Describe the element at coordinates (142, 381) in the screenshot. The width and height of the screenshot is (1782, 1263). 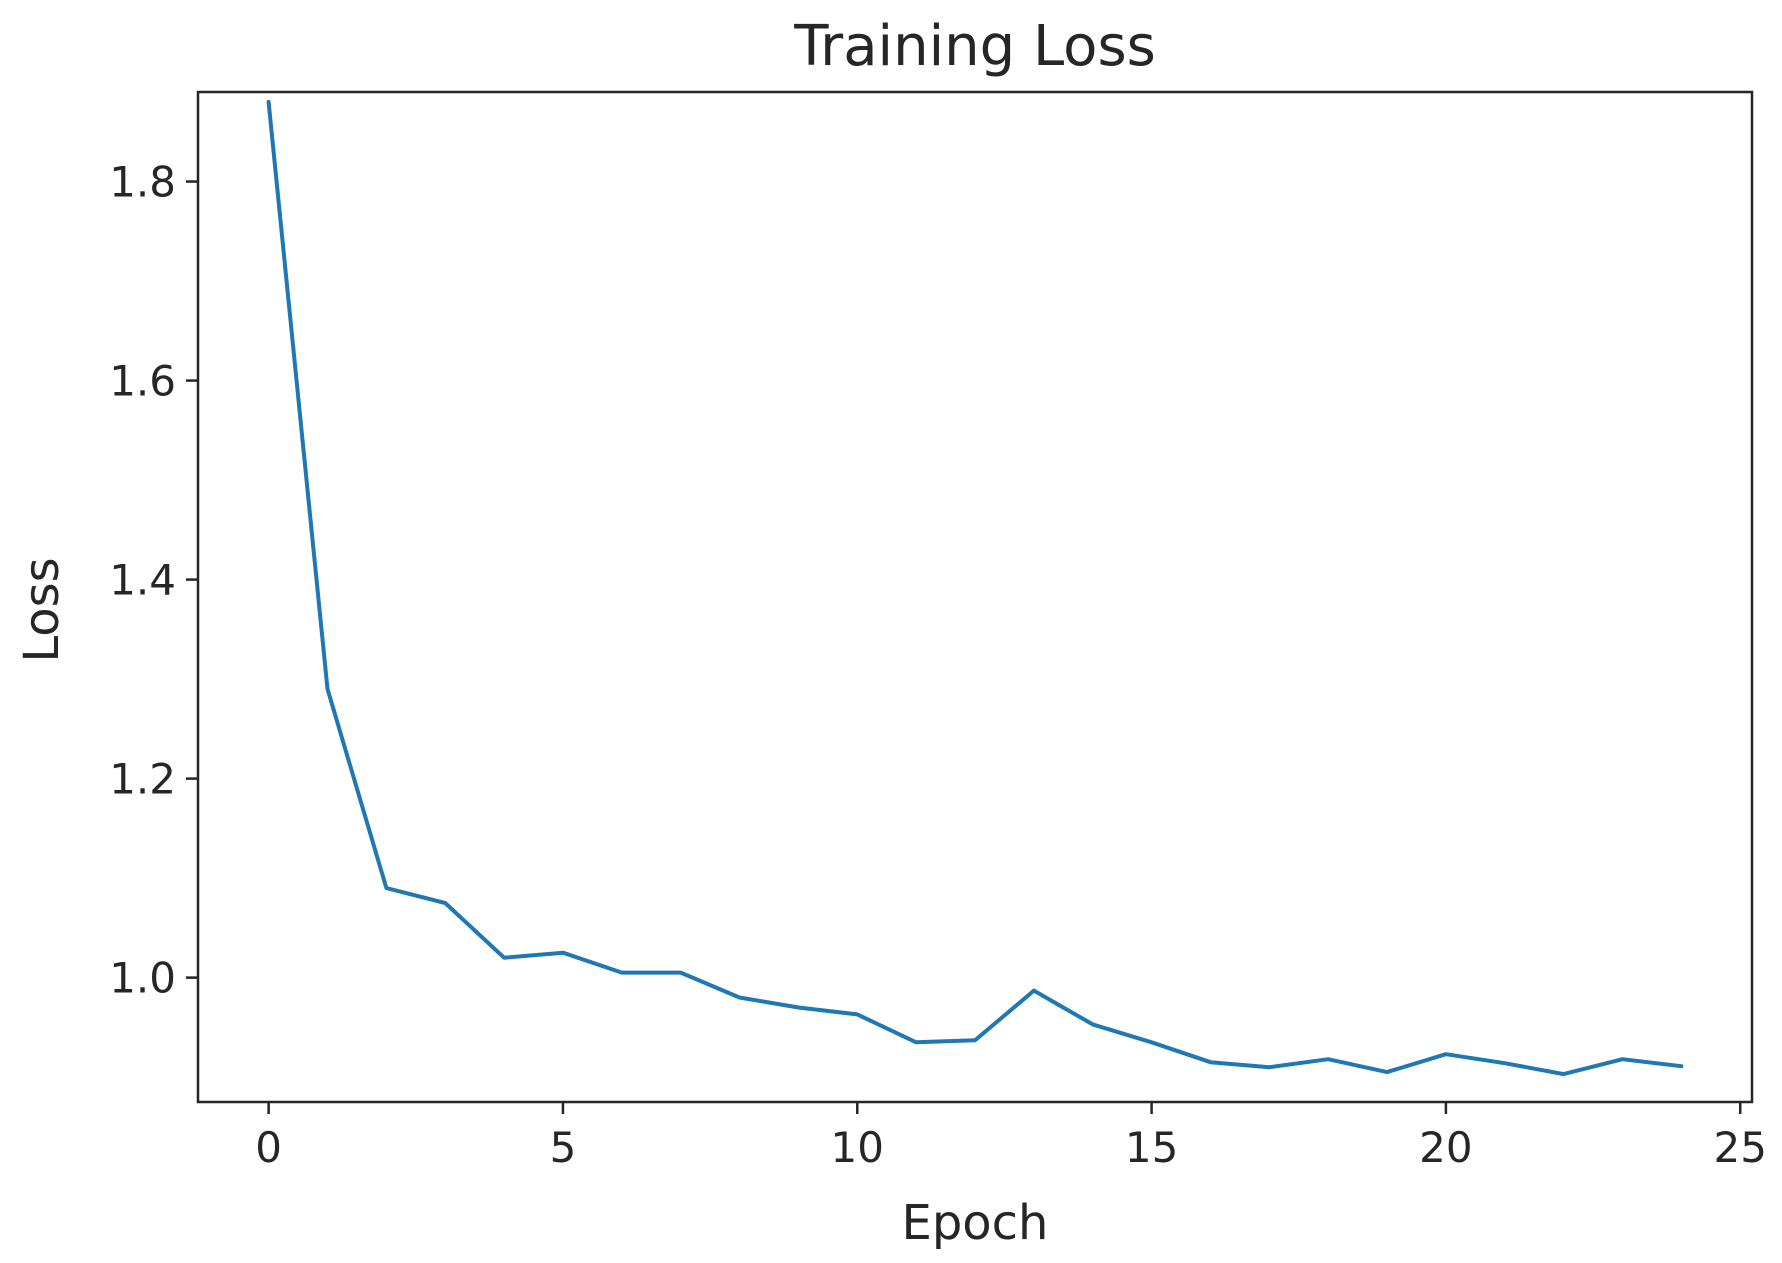
I see `y-tick-label: 1.6` at that location.